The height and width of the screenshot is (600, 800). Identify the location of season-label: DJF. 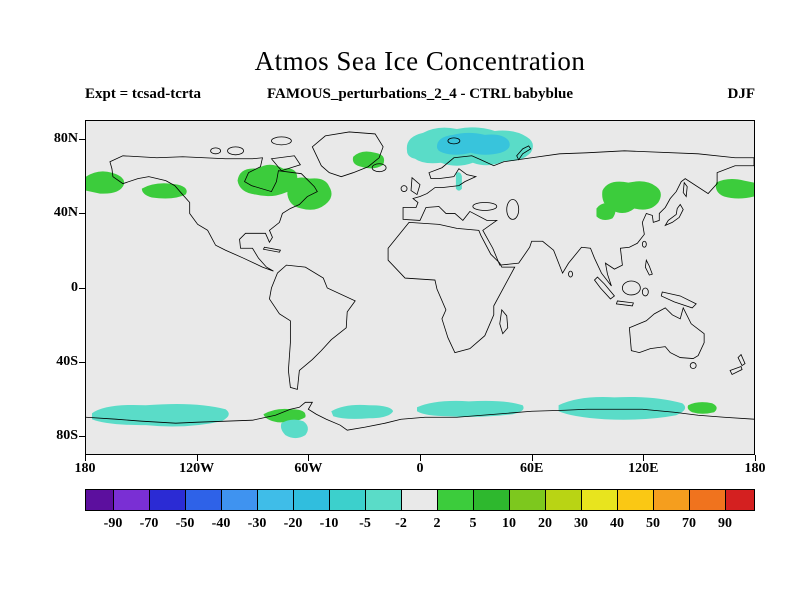
(741, 94).